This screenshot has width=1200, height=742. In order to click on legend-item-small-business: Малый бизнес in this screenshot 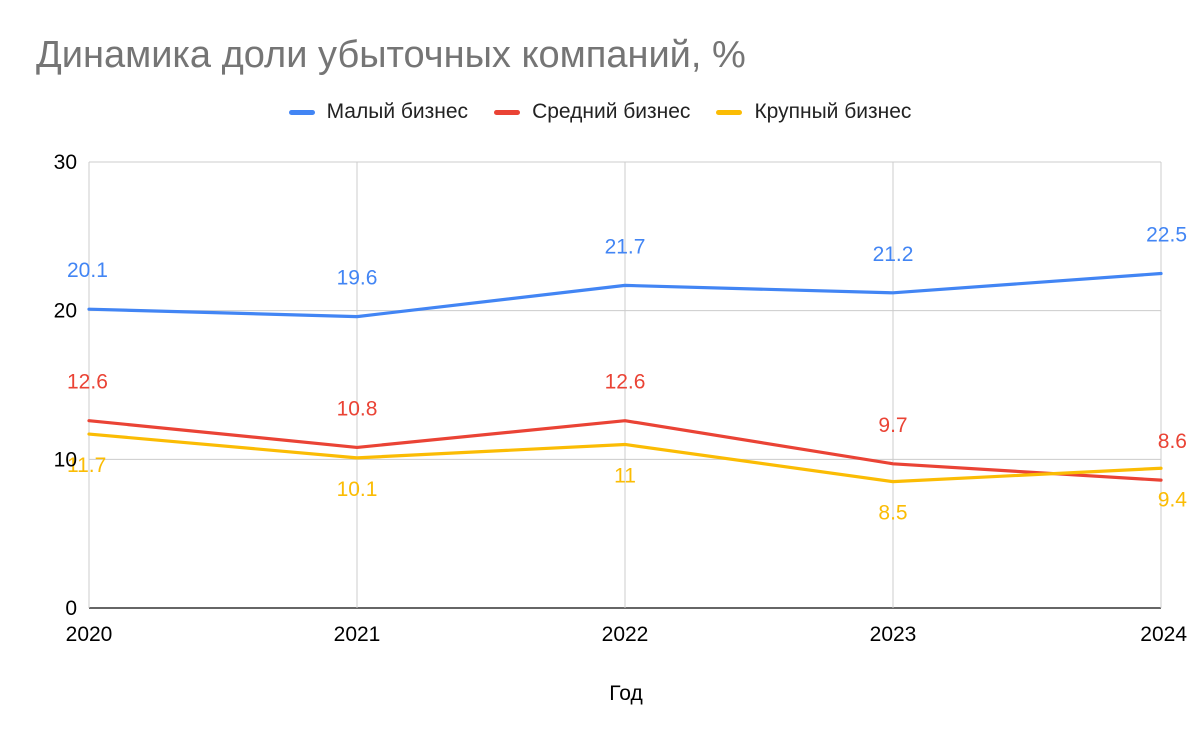, I will do `click(378, 112)`.